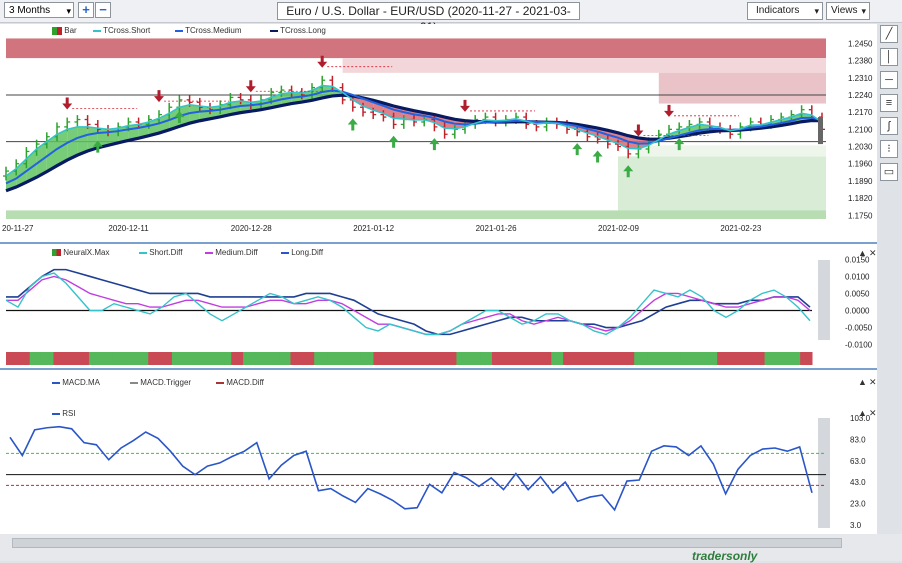 This screenshot has width=902, height=563. Describe the element at coordinates (496, 228) in the screenshot. I see `x-tick-label: 2021-01-26` at that location.